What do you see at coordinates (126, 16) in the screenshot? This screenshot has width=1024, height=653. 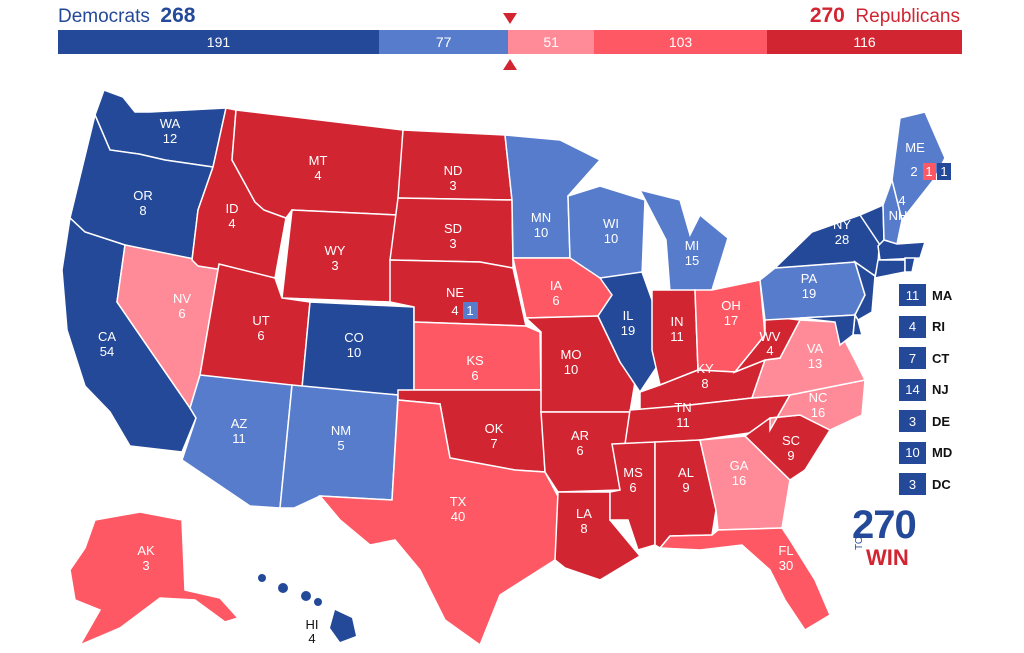 I see `democrats-header: Democrats 268` at bounding box center [126, 16].